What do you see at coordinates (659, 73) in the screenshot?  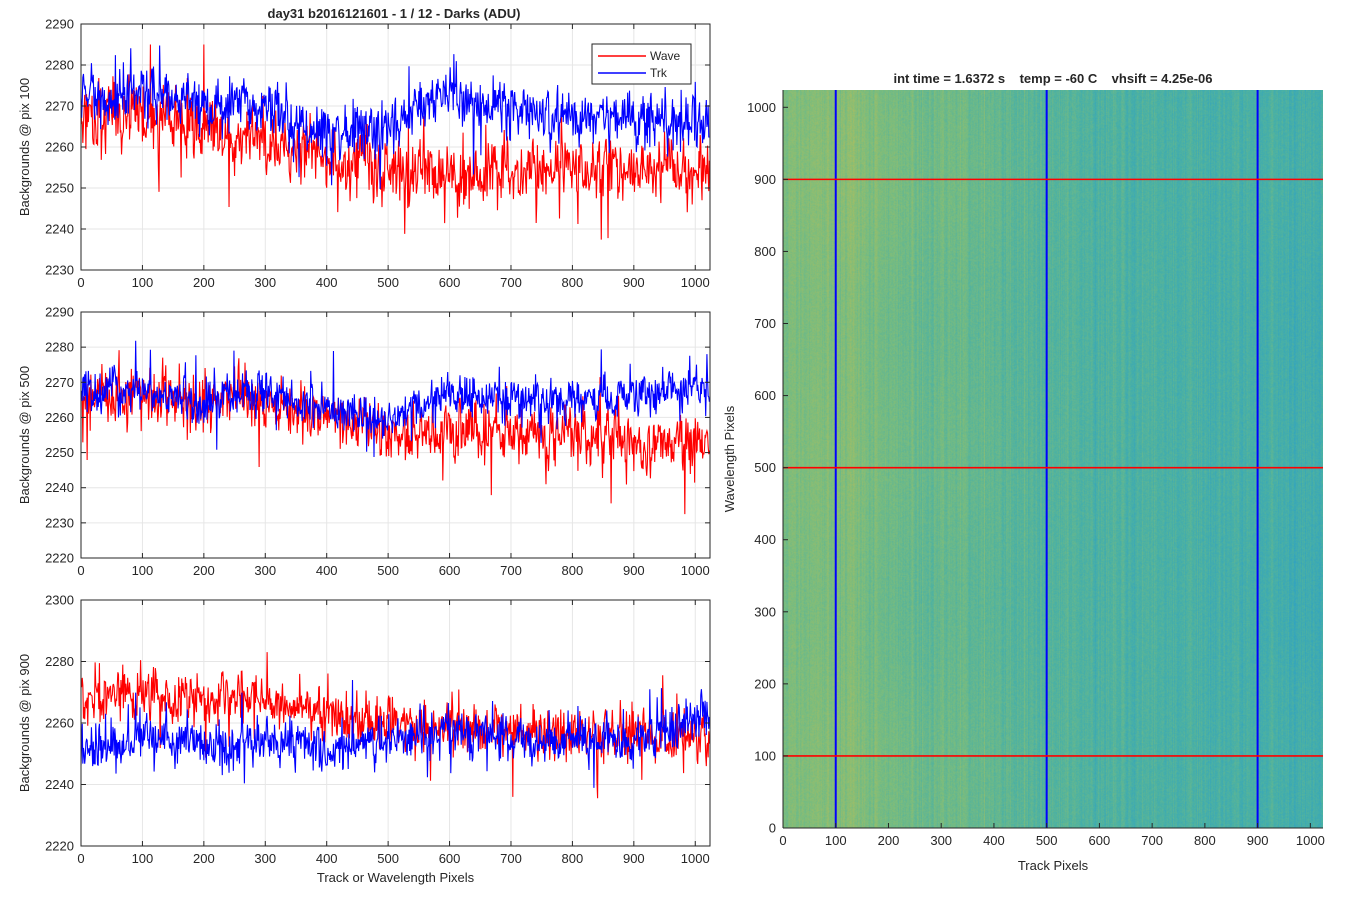 I see `legend-entry-trk: Trk` at bounding box center [659, 73].